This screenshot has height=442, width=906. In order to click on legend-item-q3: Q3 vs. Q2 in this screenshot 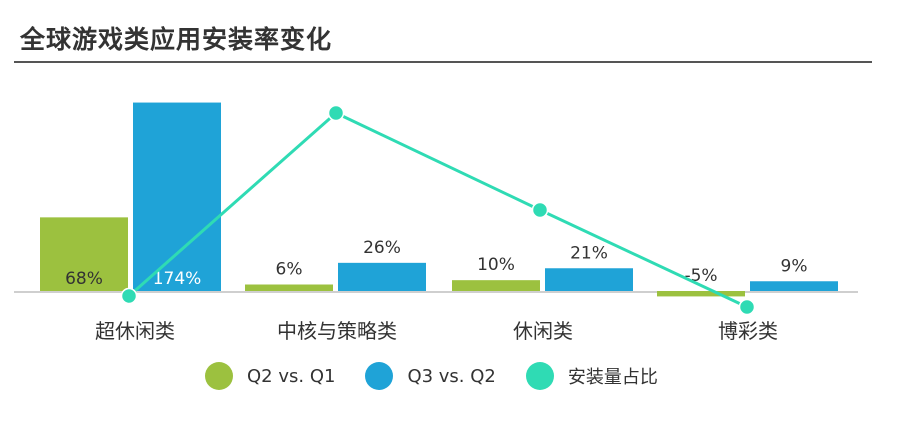, I will do `click(430, 376)`.